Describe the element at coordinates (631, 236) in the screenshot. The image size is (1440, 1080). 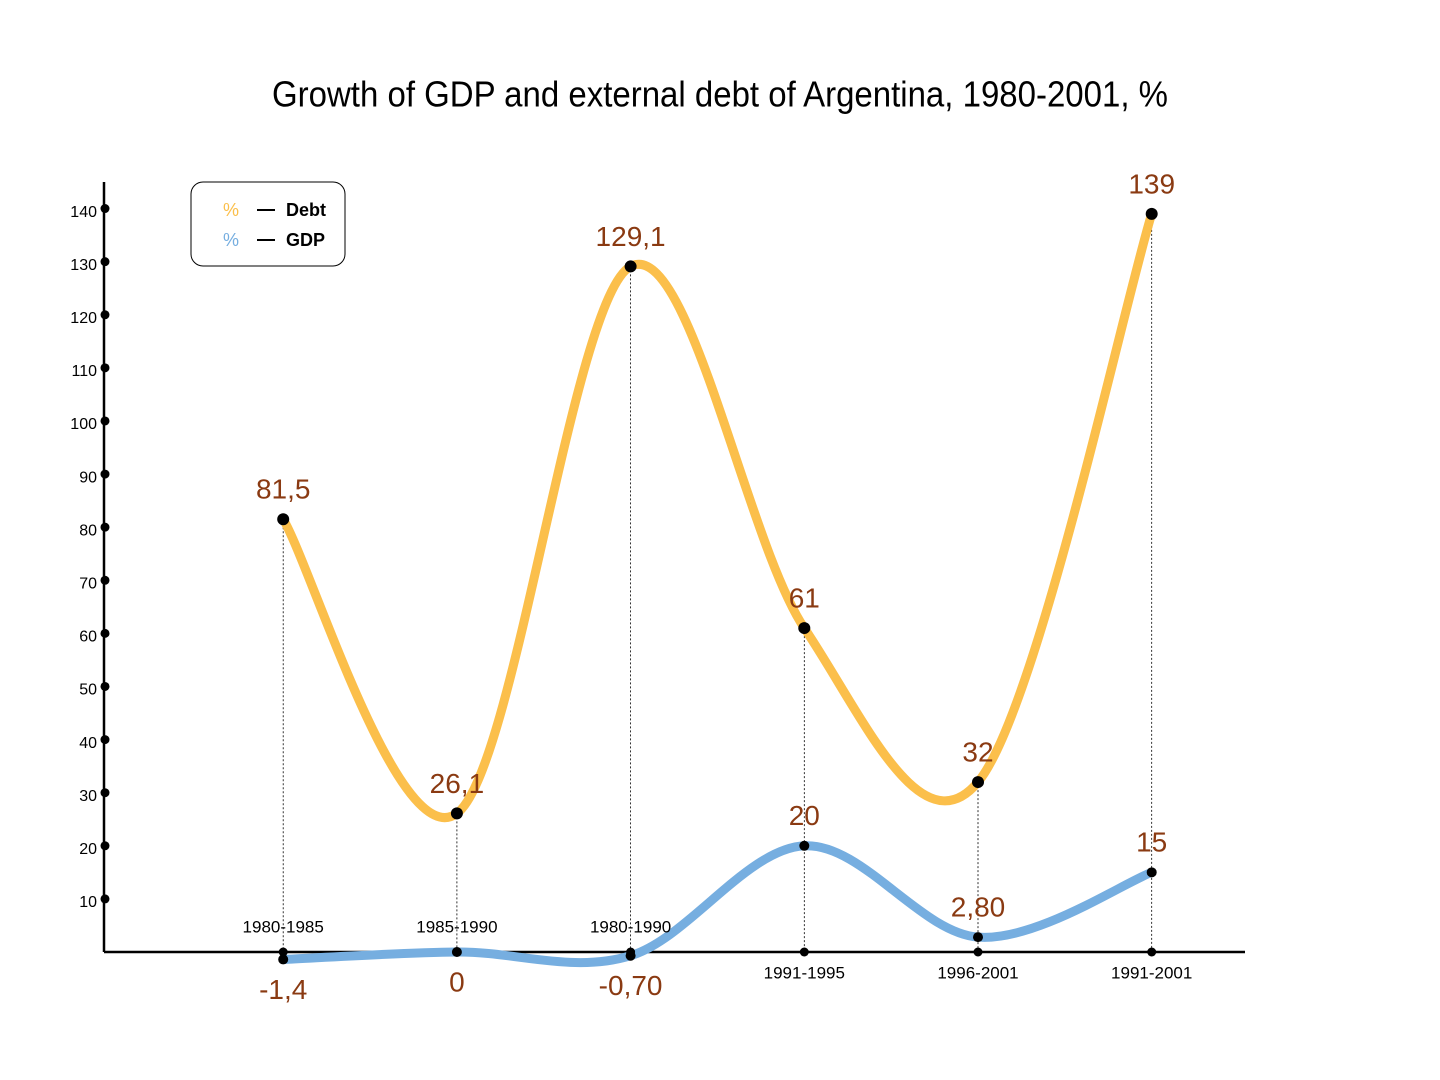
I see `value-label: 129,1` at that location.